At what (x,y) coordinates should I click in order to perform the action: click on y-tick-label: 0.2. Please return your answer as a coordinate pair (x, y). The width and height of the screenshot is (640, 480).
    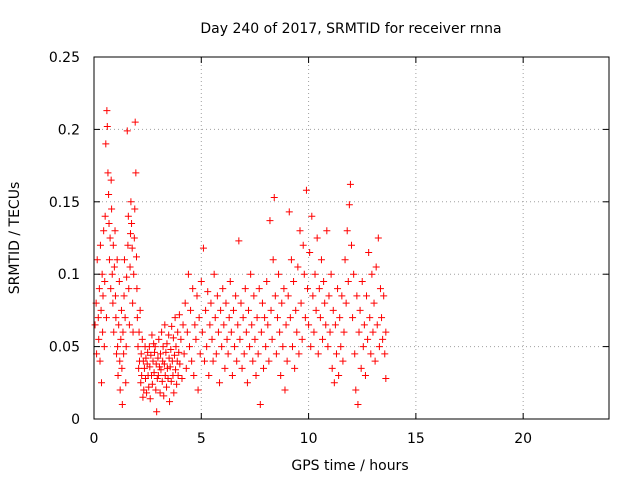
    Looking at the image, I should click on (69, 130).